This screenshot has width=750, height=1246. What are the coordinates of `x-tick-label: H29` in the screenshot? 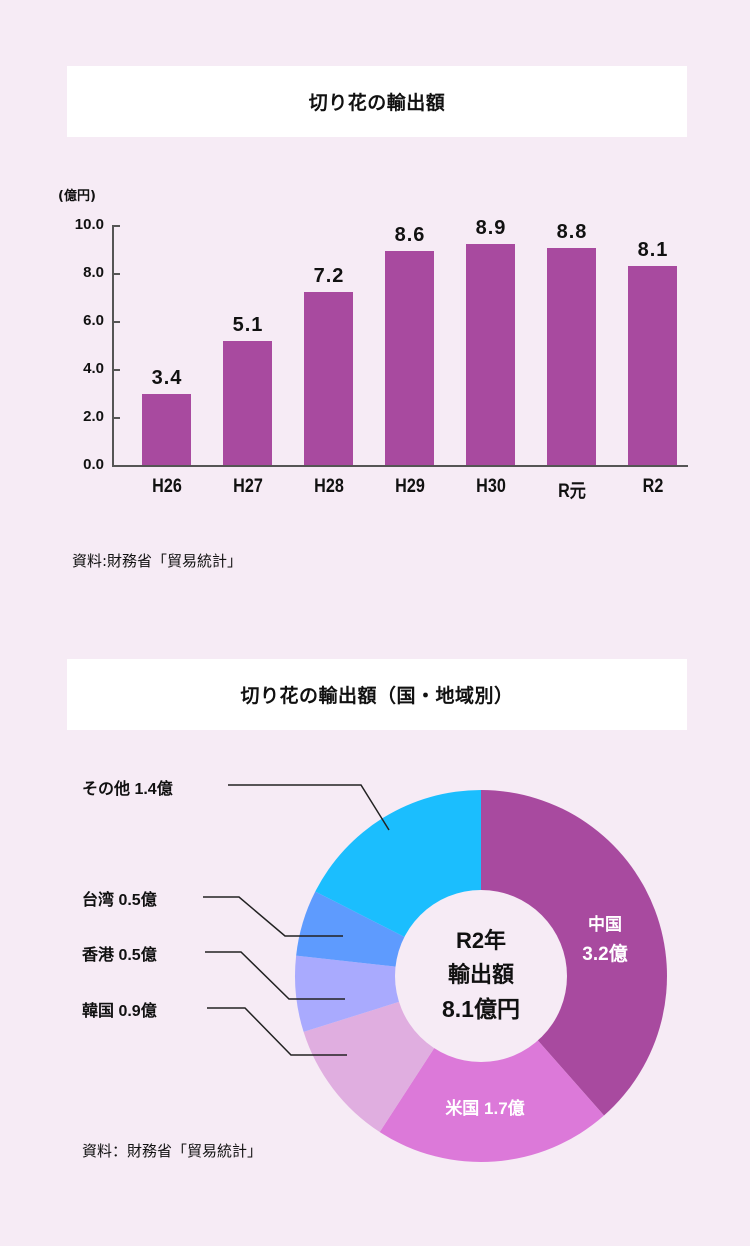 It's located at (410, 486).